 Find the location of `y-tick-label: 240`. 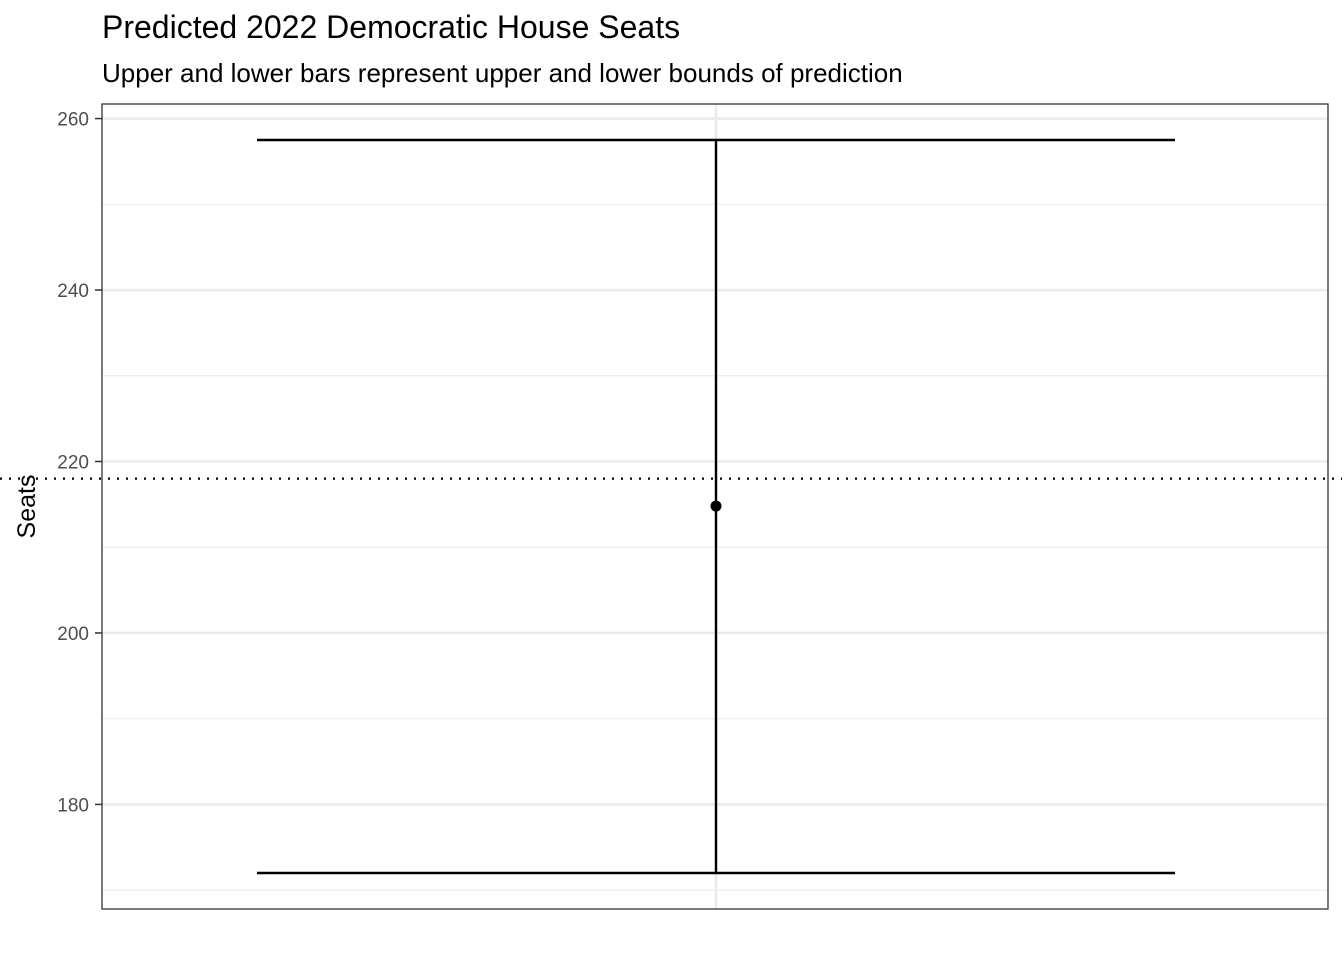

y-tick-label: 240 is located at coordinates (73, 291).